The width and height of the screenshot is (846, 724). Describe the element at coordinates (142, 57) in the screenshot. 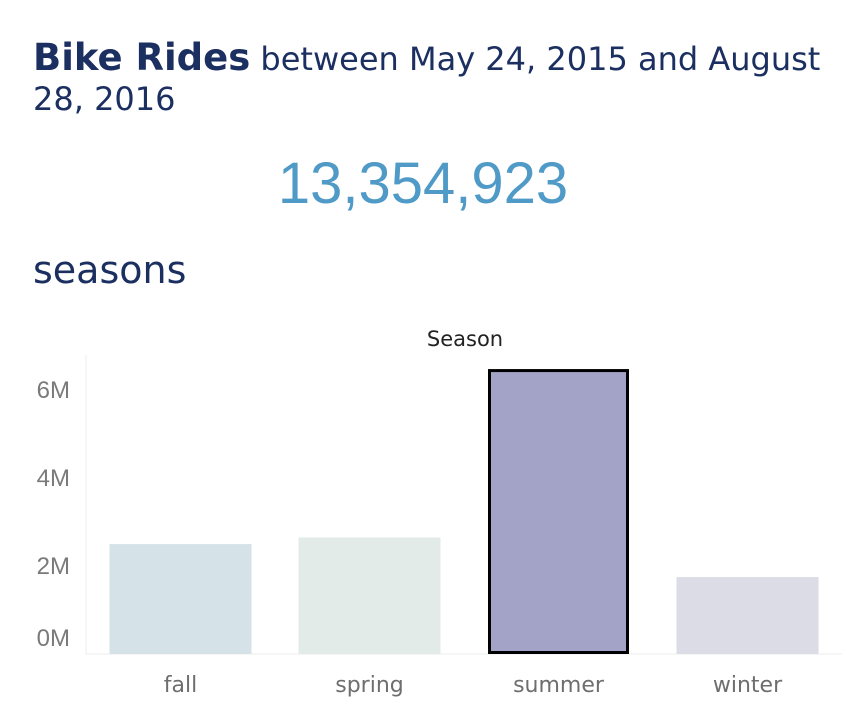

I see `header-title-bold: Bike Rides` at that location.